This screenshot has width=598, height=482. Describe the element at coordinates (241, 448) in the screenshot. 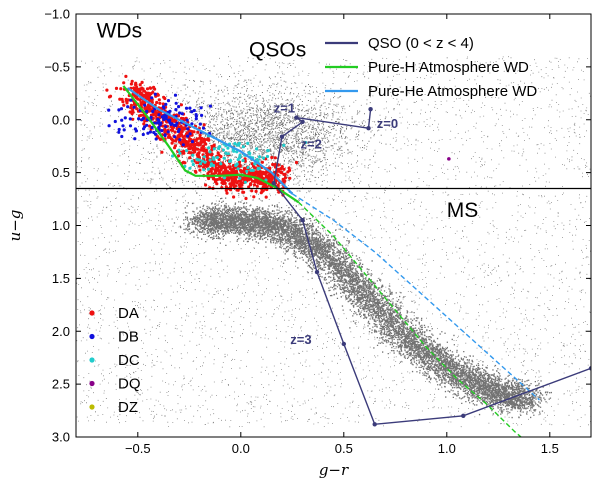

I see `x-tick-label: 0.0` at that location.